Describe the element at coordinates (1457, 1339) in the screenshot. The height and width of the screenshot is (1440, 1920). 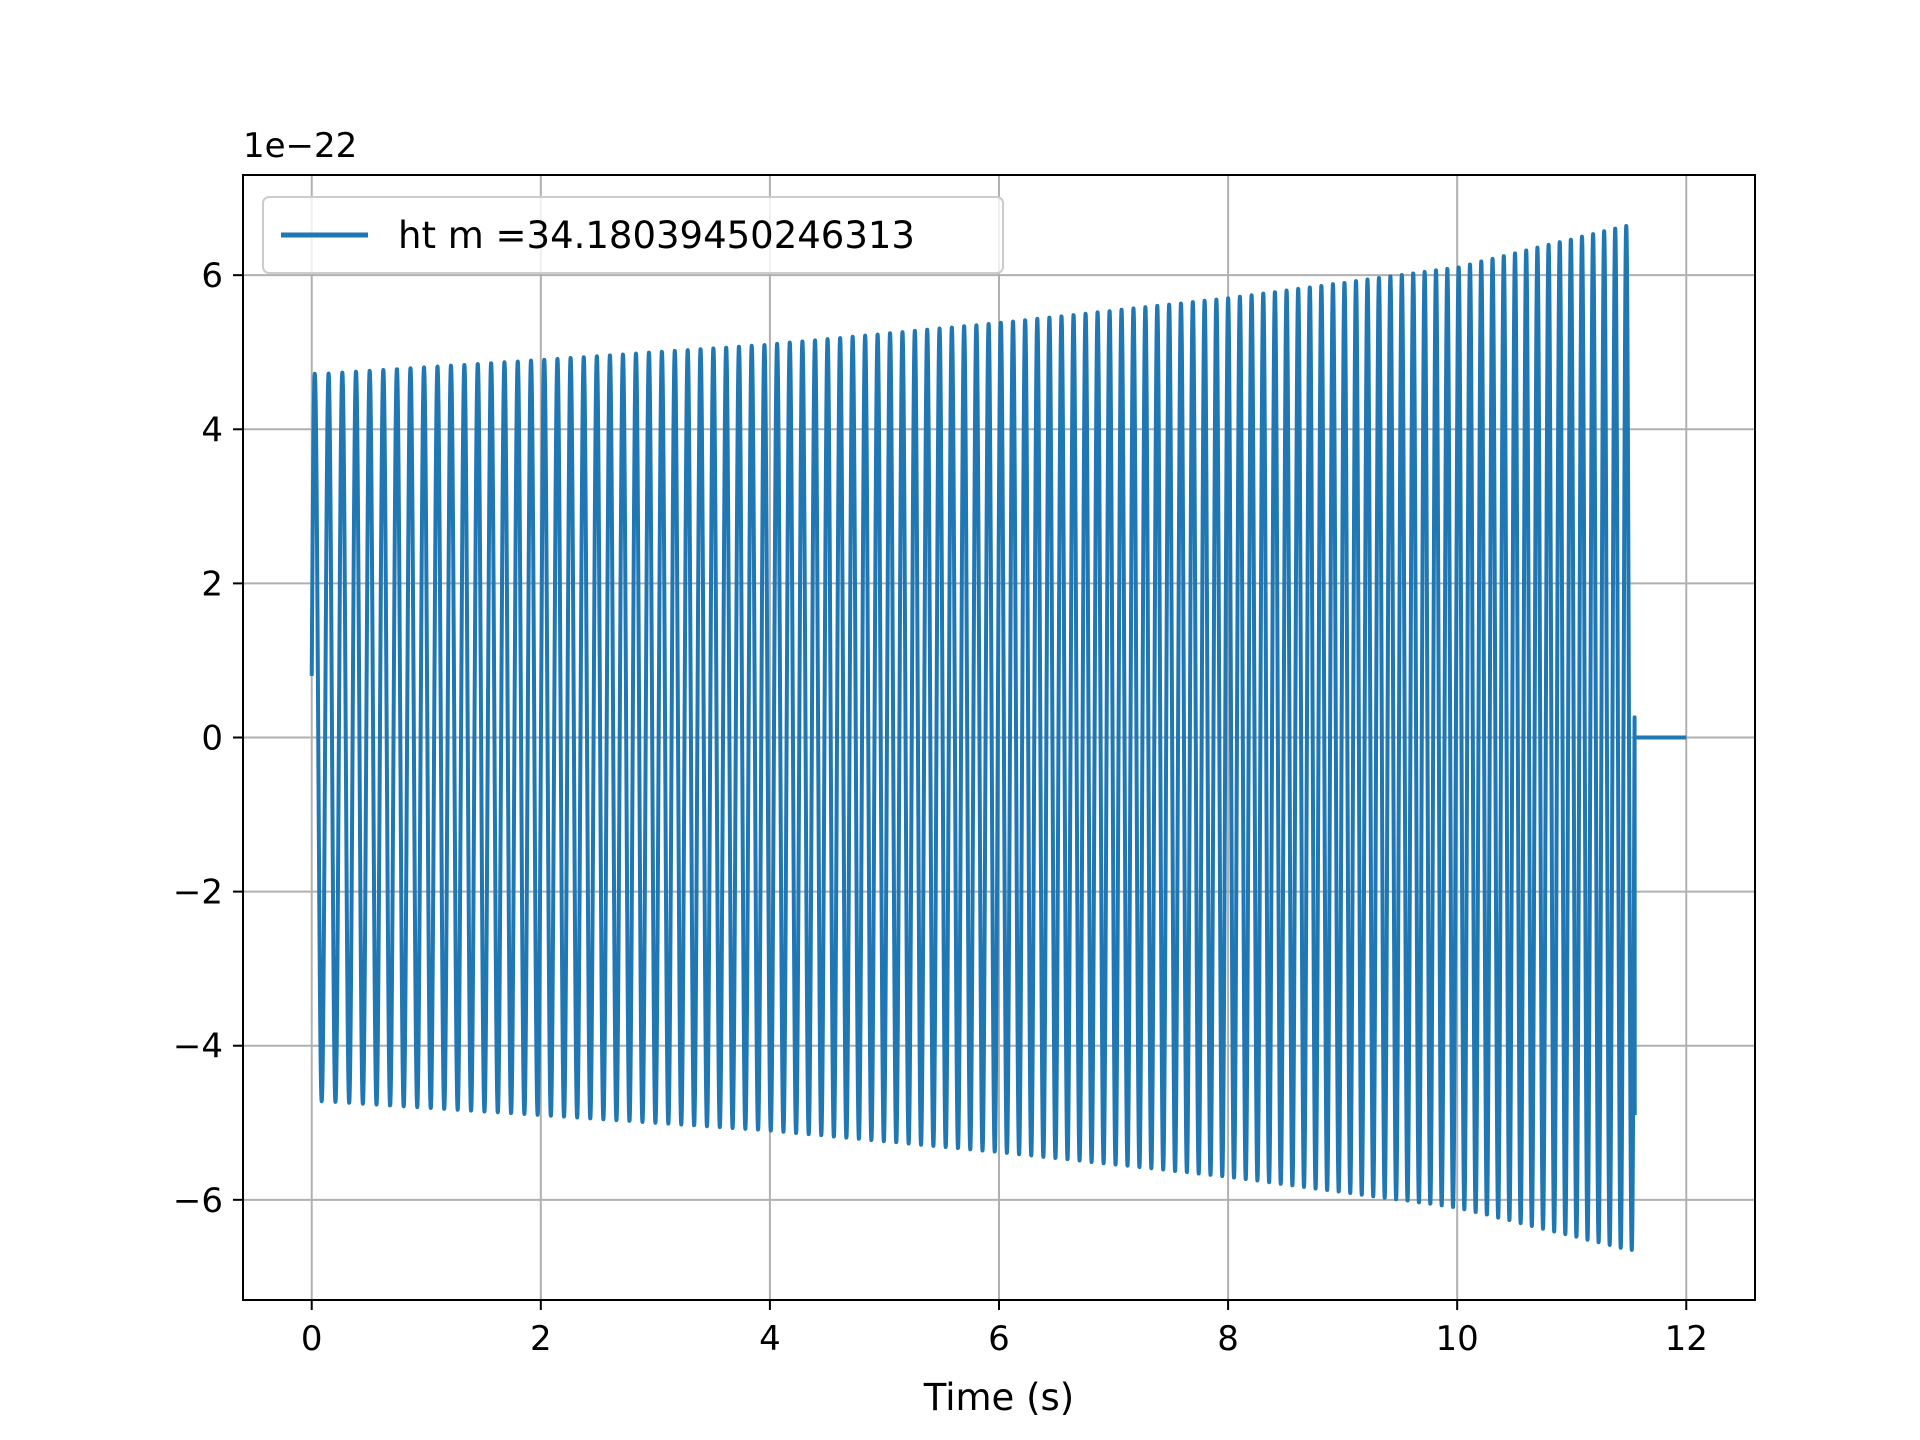
I see `x-tick-label: 10` at that location.